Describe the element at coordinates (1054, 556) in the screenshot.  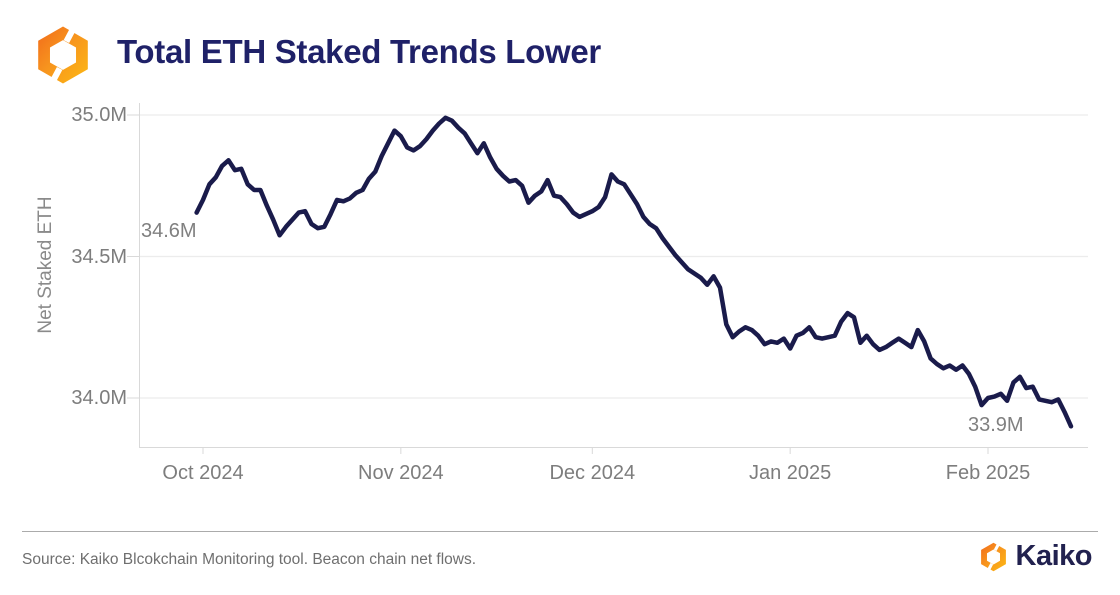
I see `brand-wordmark: Kaiko` at that location.